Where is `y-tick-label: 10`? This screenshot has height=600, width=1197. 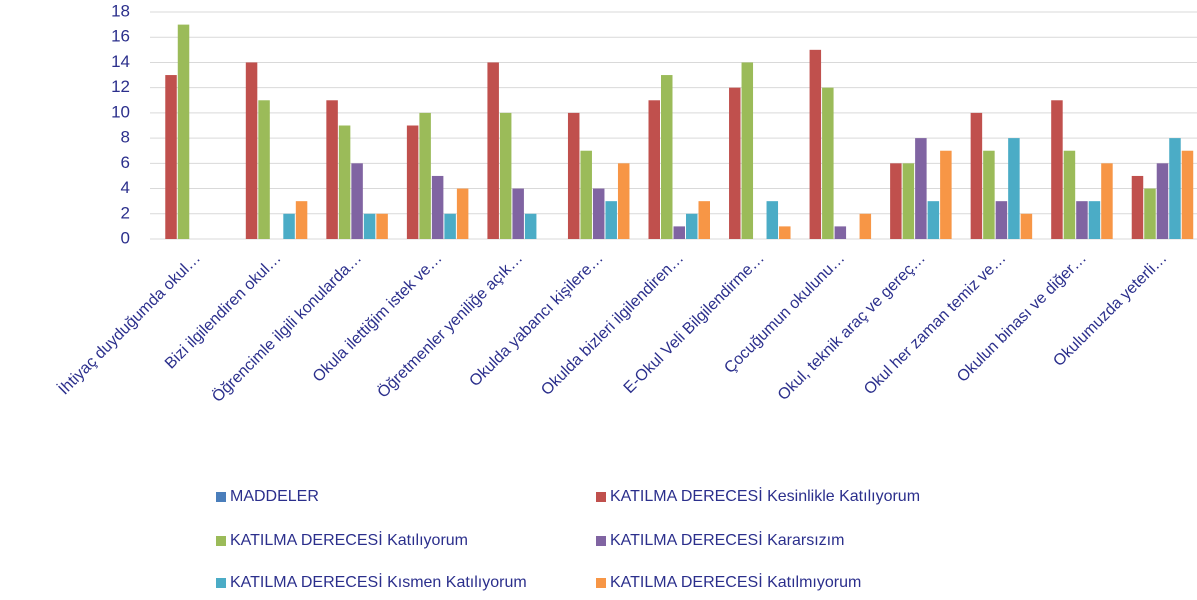
y-tick-label: 10 is located at coordinates (120, 111).